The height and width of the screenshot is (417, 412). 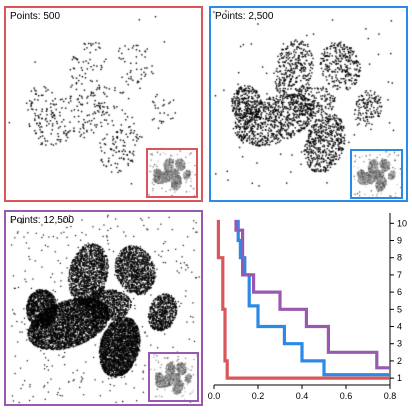 What do you see at coordinates (399, 292) in the screenshot?
I see `y-tick-label: 6` at bounding box center [399, 292].